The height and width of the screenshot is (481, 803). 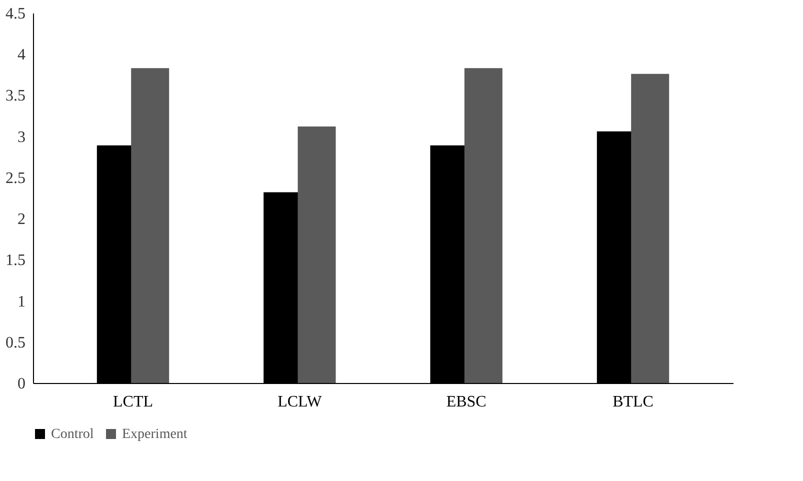 What do you see at coordinates (72, 434) in the screenshot?
I see `legend-label: Control` at bounding box center [72, 434].